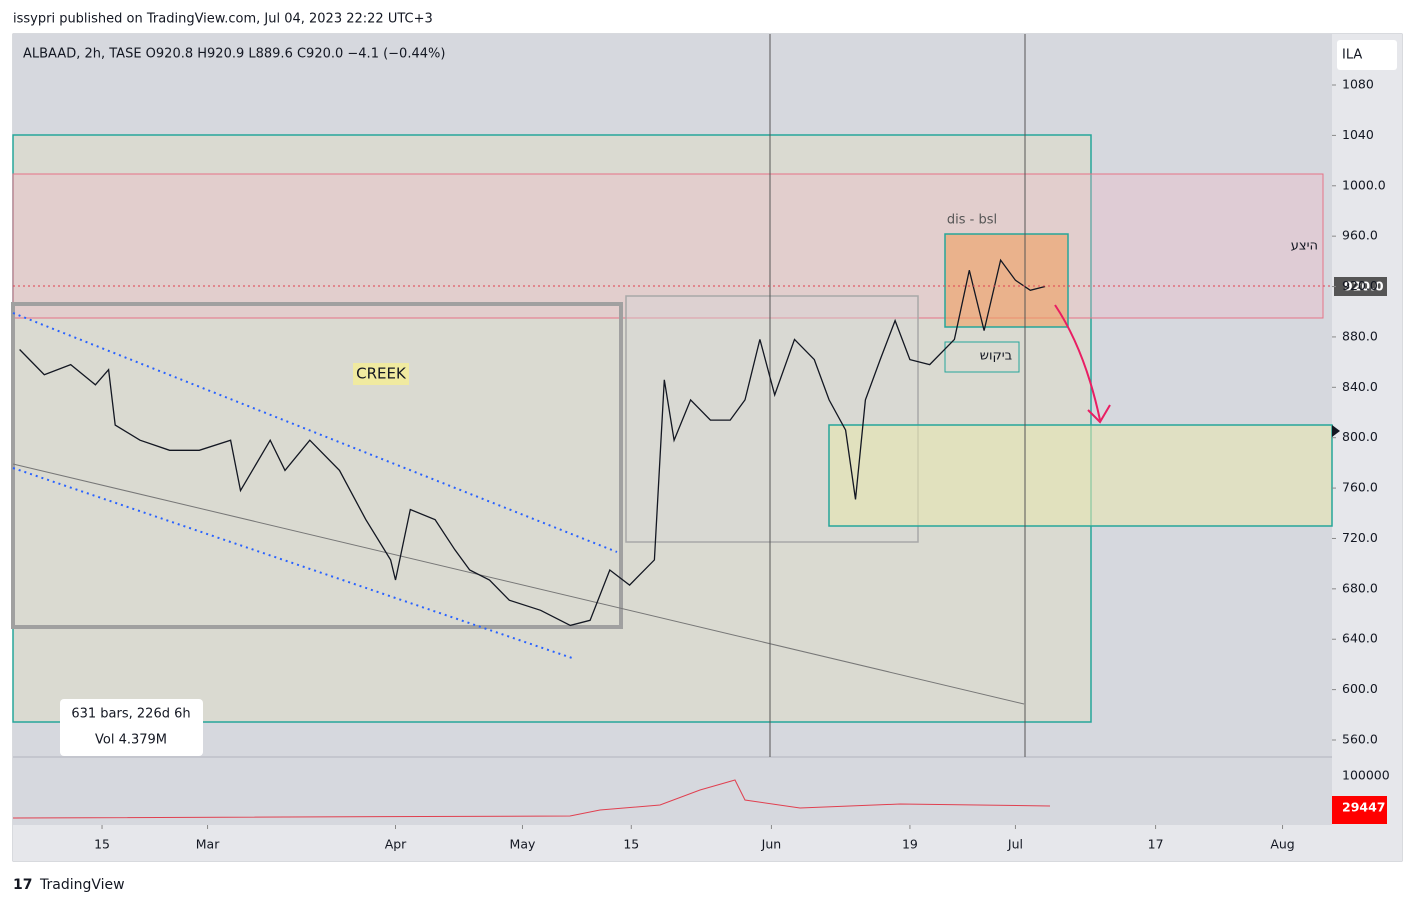 This screenshot has width=1415, height=906. I want to click on price-axis-bg, so click(1367, 447).